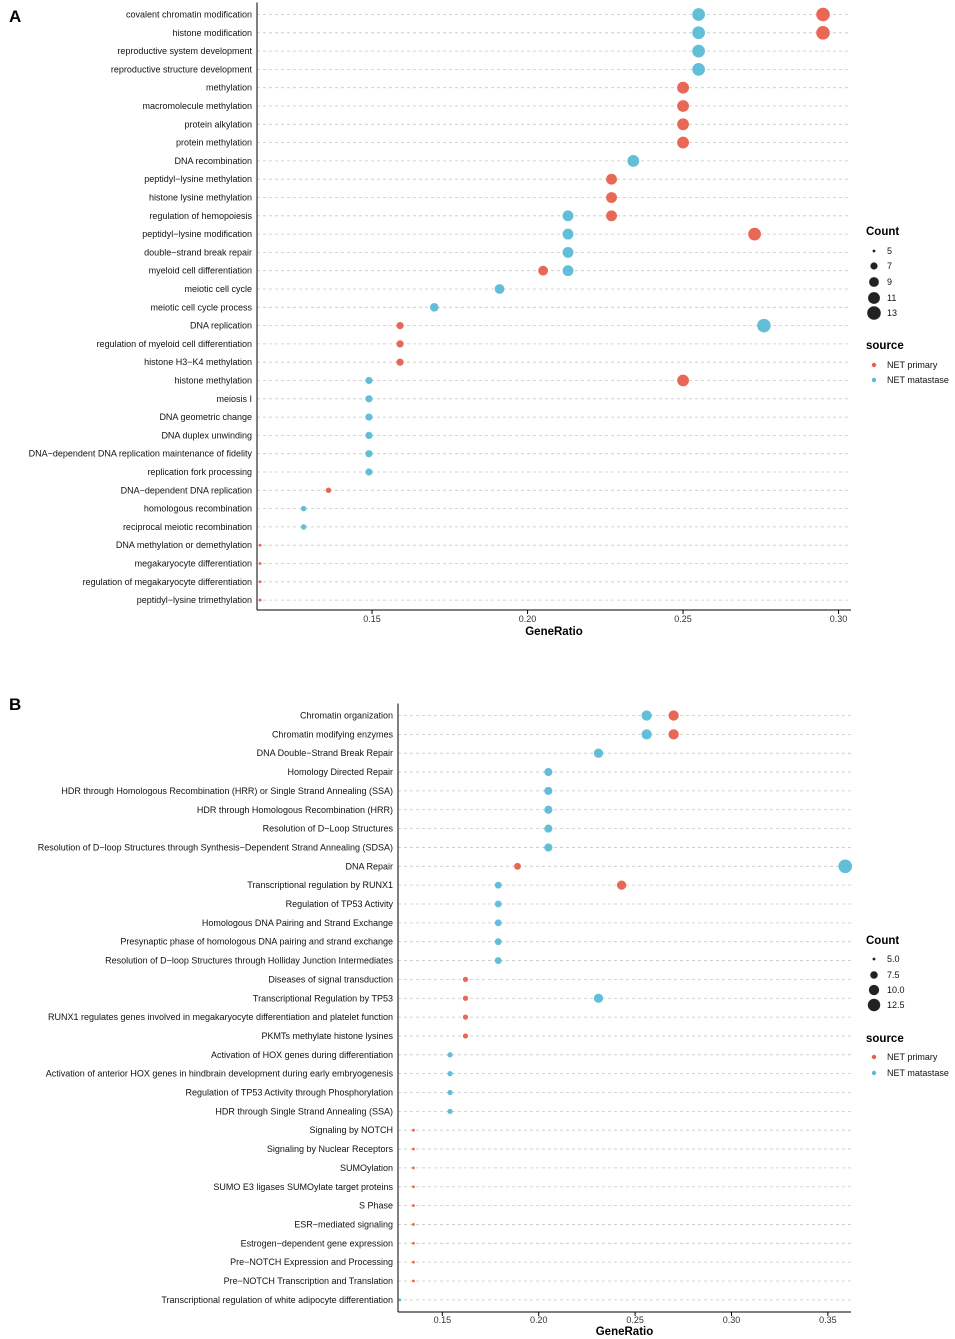 This screenshot has height=1339, width=955. Describe the element at coordinates (351, 1130) in the screenshot. I see `term-label-signaling-by-notch: Signaling by NOTCH` at that location.